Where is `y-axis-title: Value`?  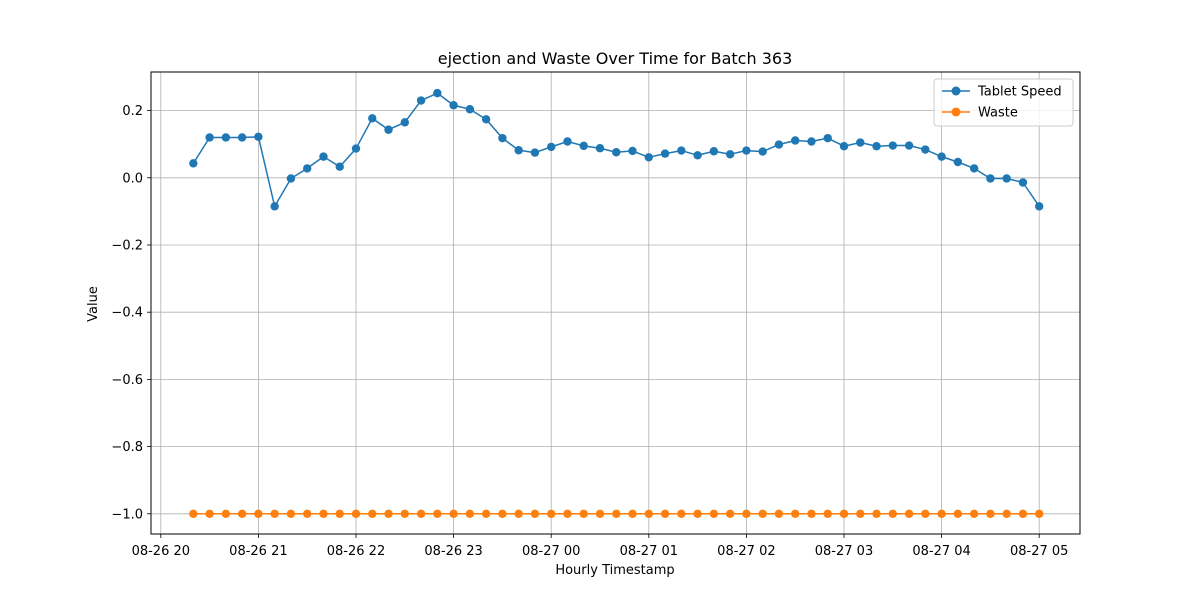 y-axis-title: Value is located at coordinates (93, 304).